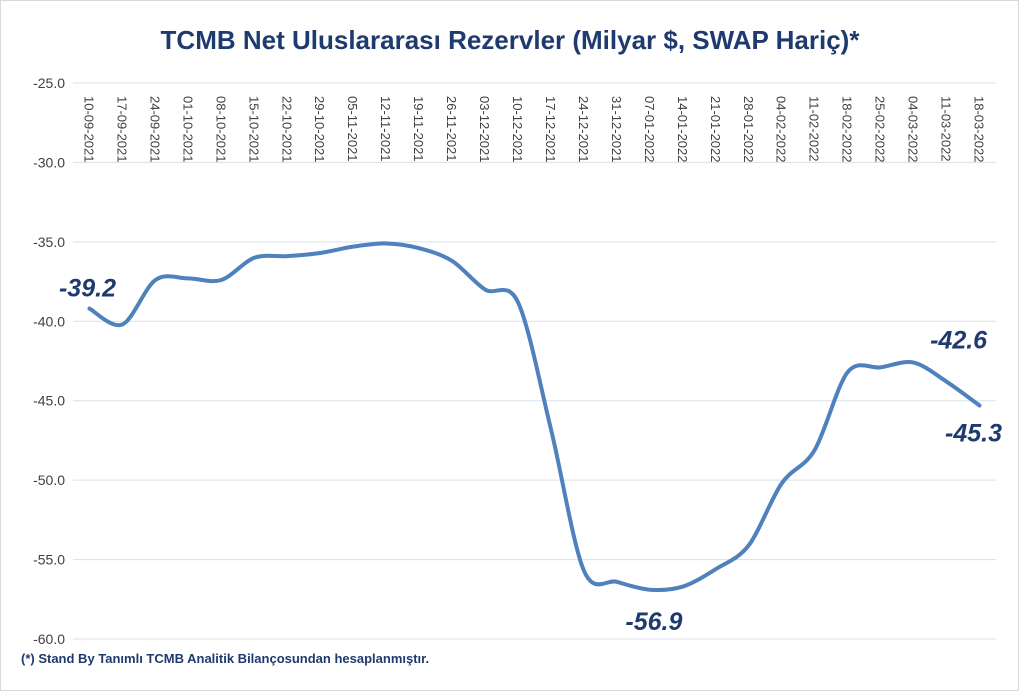 This screenshot has width=1019, height=692. Describe the element at coordinates (49, 361) in the screenshot. I see `y-axis-ticks: -25.0 -30.0 -35.0 -40.0 -45.0 -50.0 -55.0 -60.0` at that location.